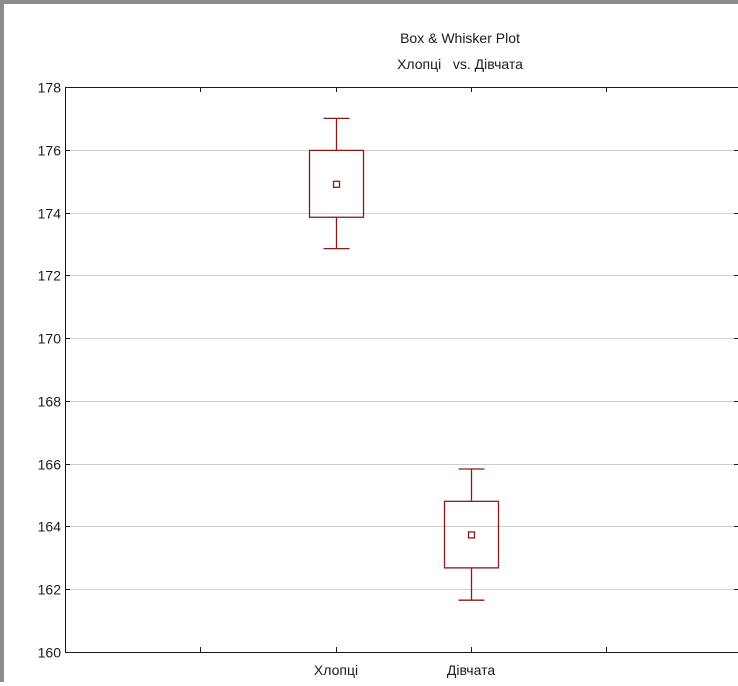 Image resolution: width=738 pixels, height=686 pixels. What do you see at coordinates (460, 64) in the screenshot?
I see `chart-subtitle: Хлопці vs. Дівчата` at bounding box center [460, 64].